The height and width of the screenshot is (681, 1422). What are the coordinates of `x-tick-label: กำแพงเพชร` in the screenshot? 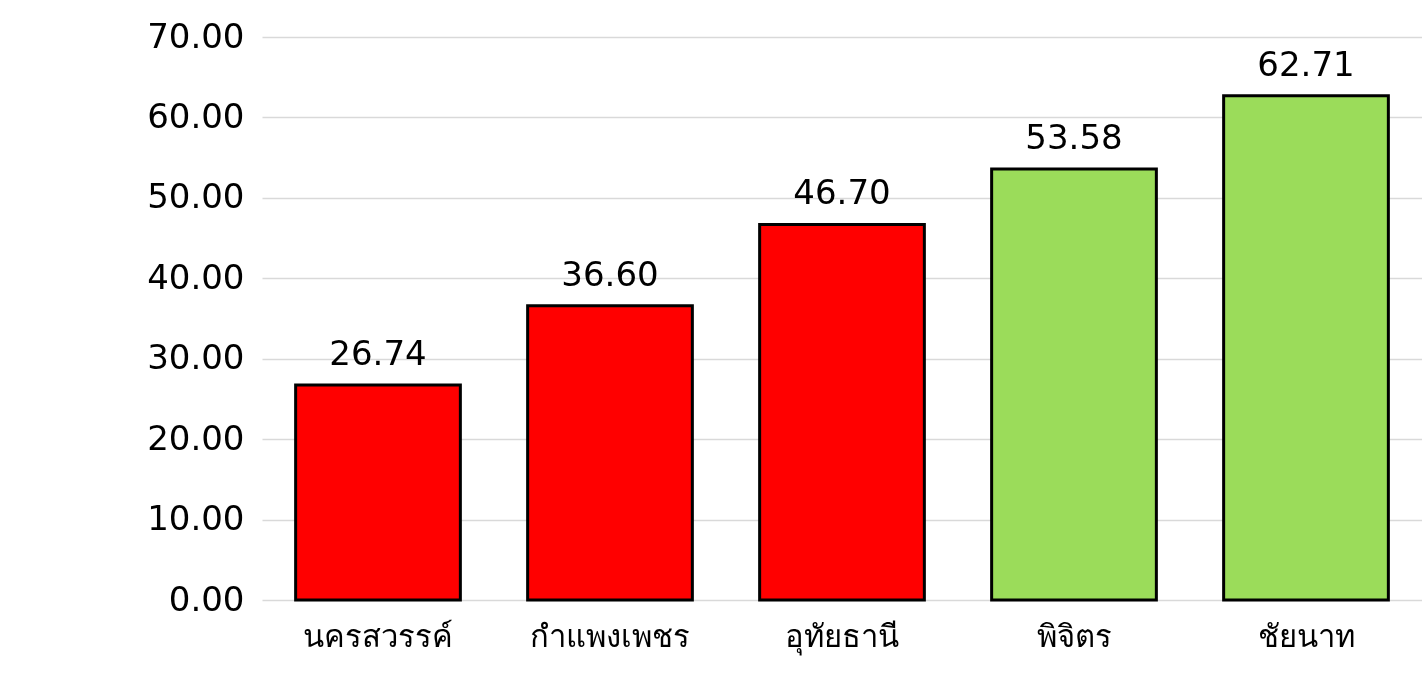 It's located at (610, 635).